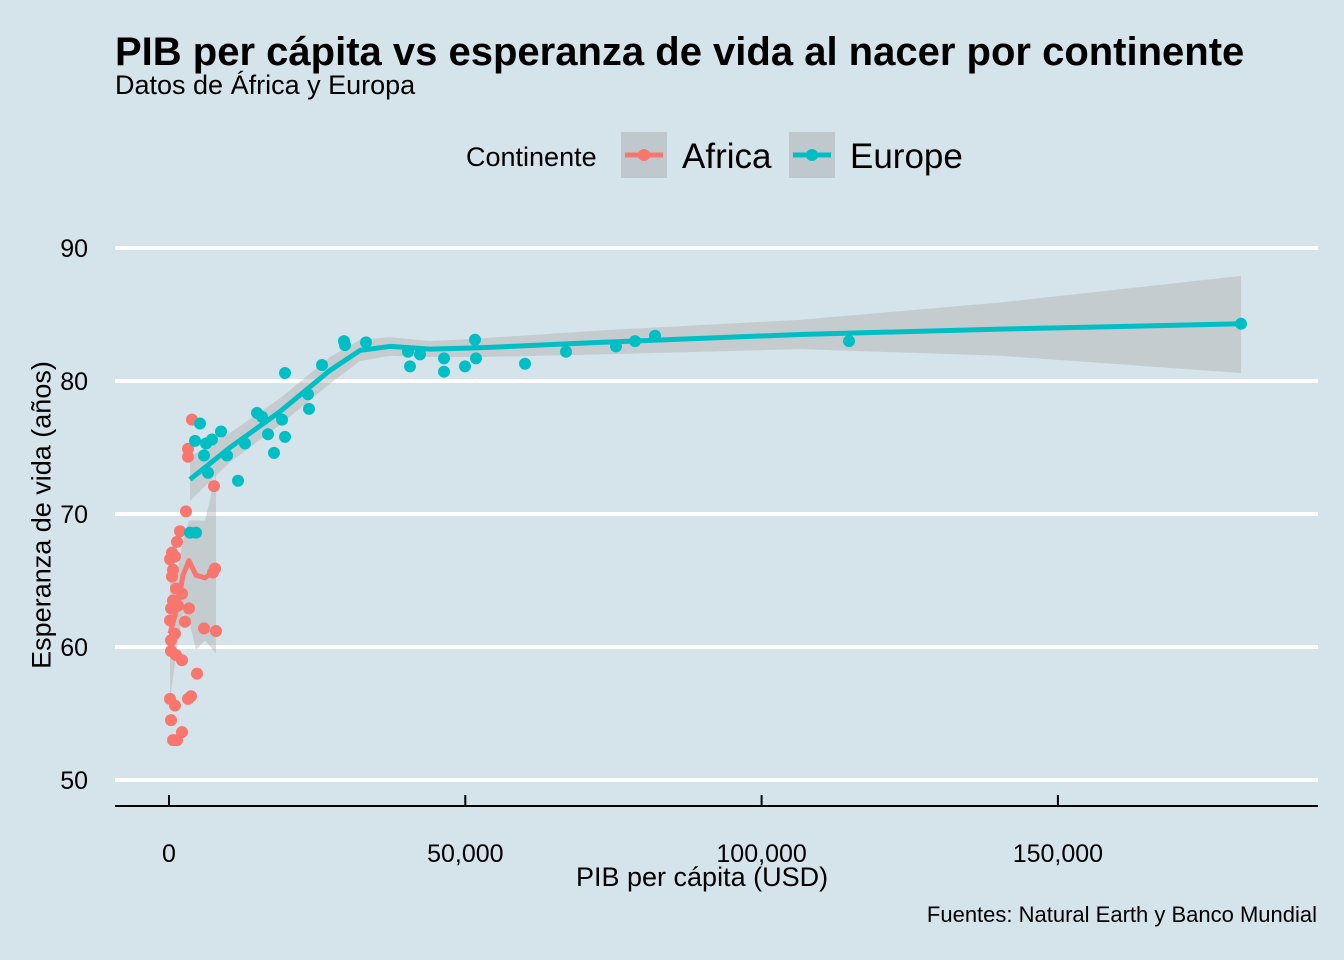  I want to click on y-tick-label: 60, so click(74, 648).